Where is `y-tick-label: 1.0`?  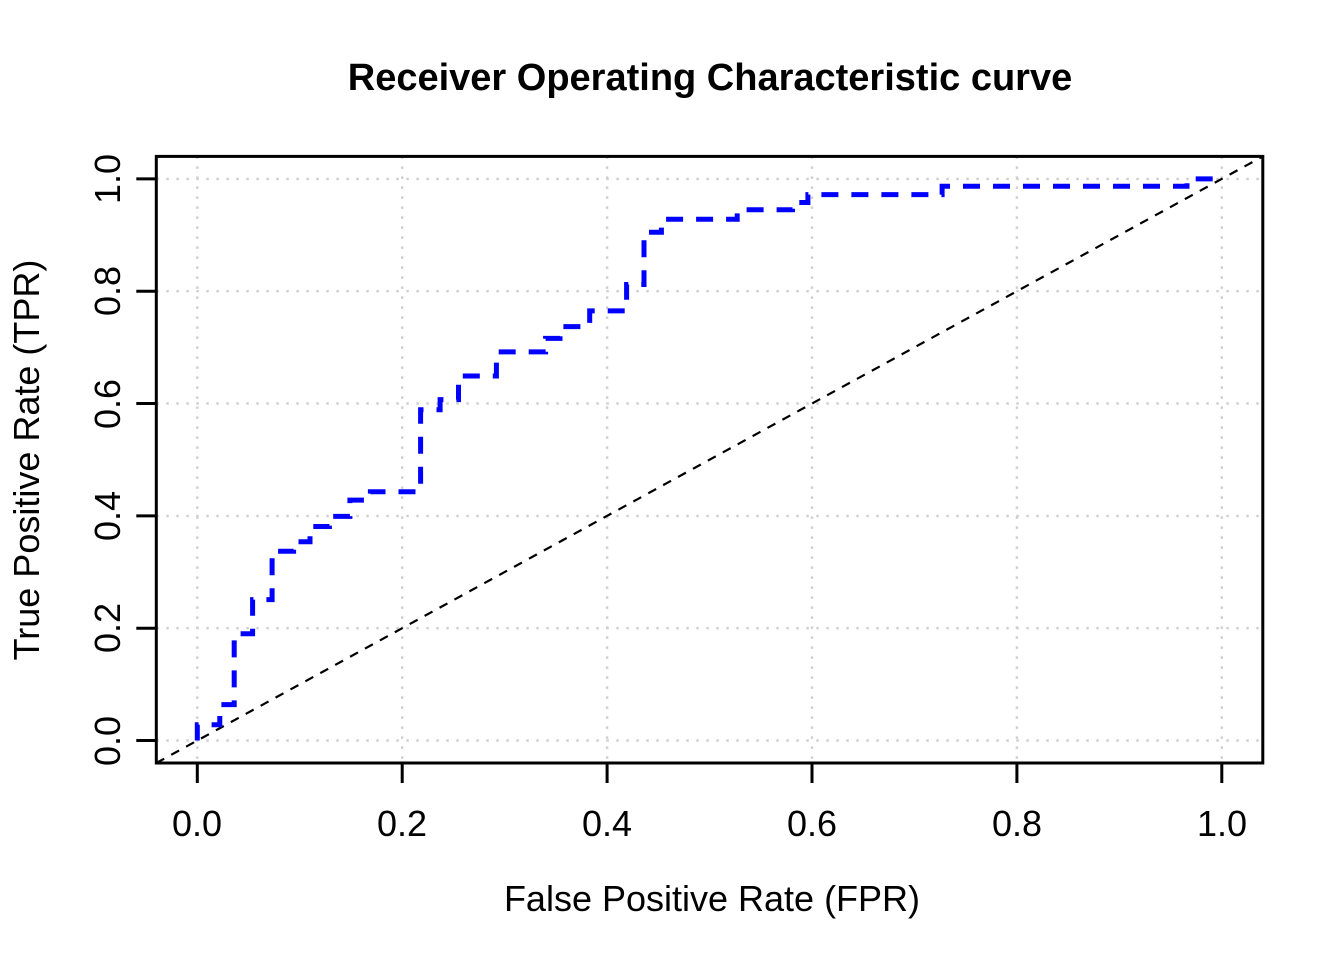
y-tick-label: 1.0 is located at coordinates (107, 179).